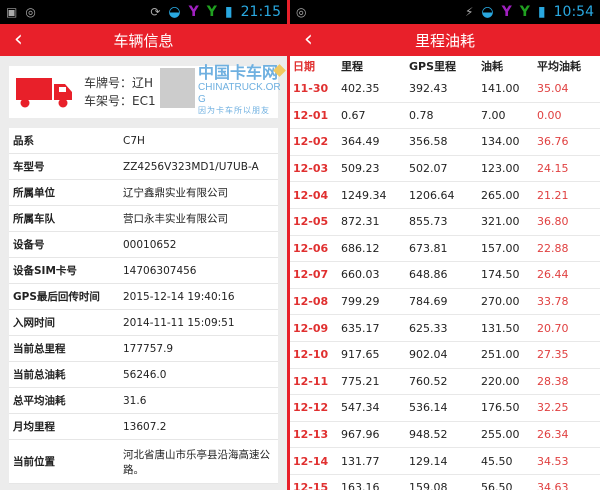 This screenshot has width=600, height=490. I want to click on cell-gps-mileage: 0.78, so click(421, 115).